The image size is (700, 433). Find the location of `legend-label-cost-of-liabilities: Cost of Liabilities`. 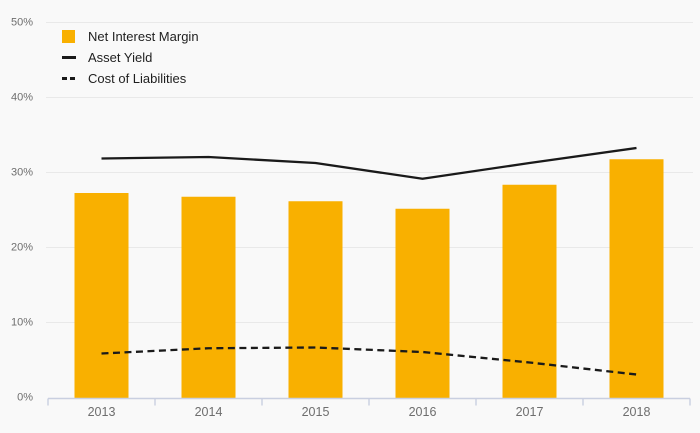

legend-label-cost-of-liabilities: Cost of Liabilities is located at coordinates (137, 78).